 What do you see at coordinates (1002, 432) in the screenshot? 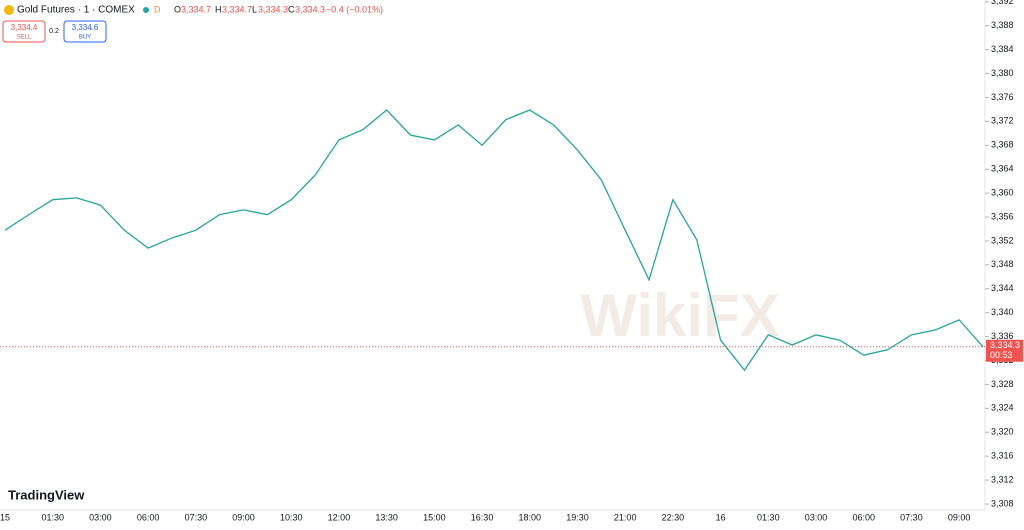
I see `y-tick-label: 3,320` at bounding box center [1002, 432].